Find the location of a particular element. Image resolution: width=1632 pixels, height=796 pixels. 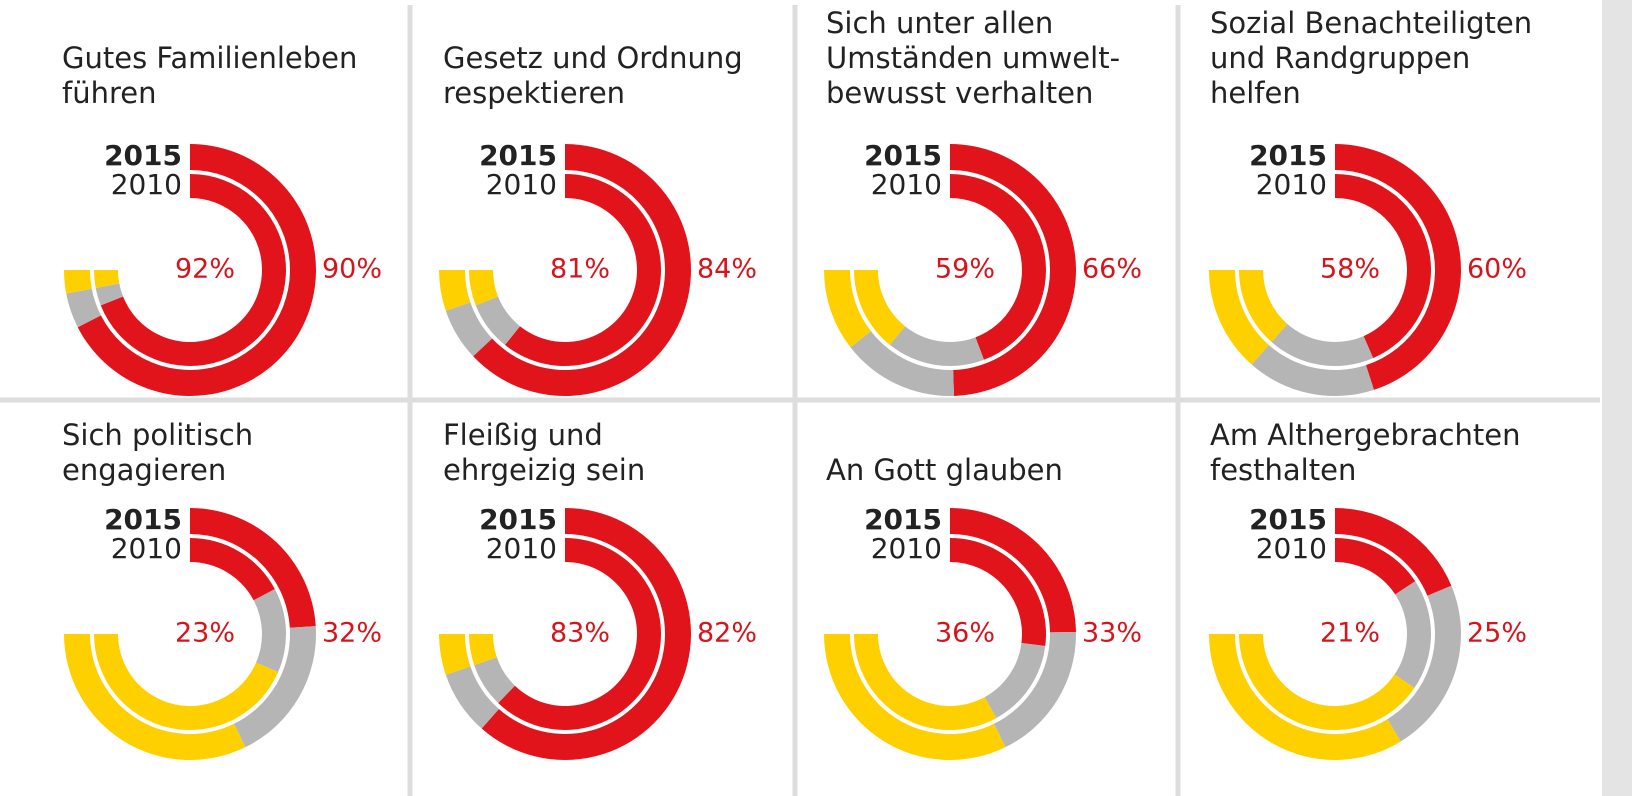

value-label: 83% is located at coordinates (580, 633).